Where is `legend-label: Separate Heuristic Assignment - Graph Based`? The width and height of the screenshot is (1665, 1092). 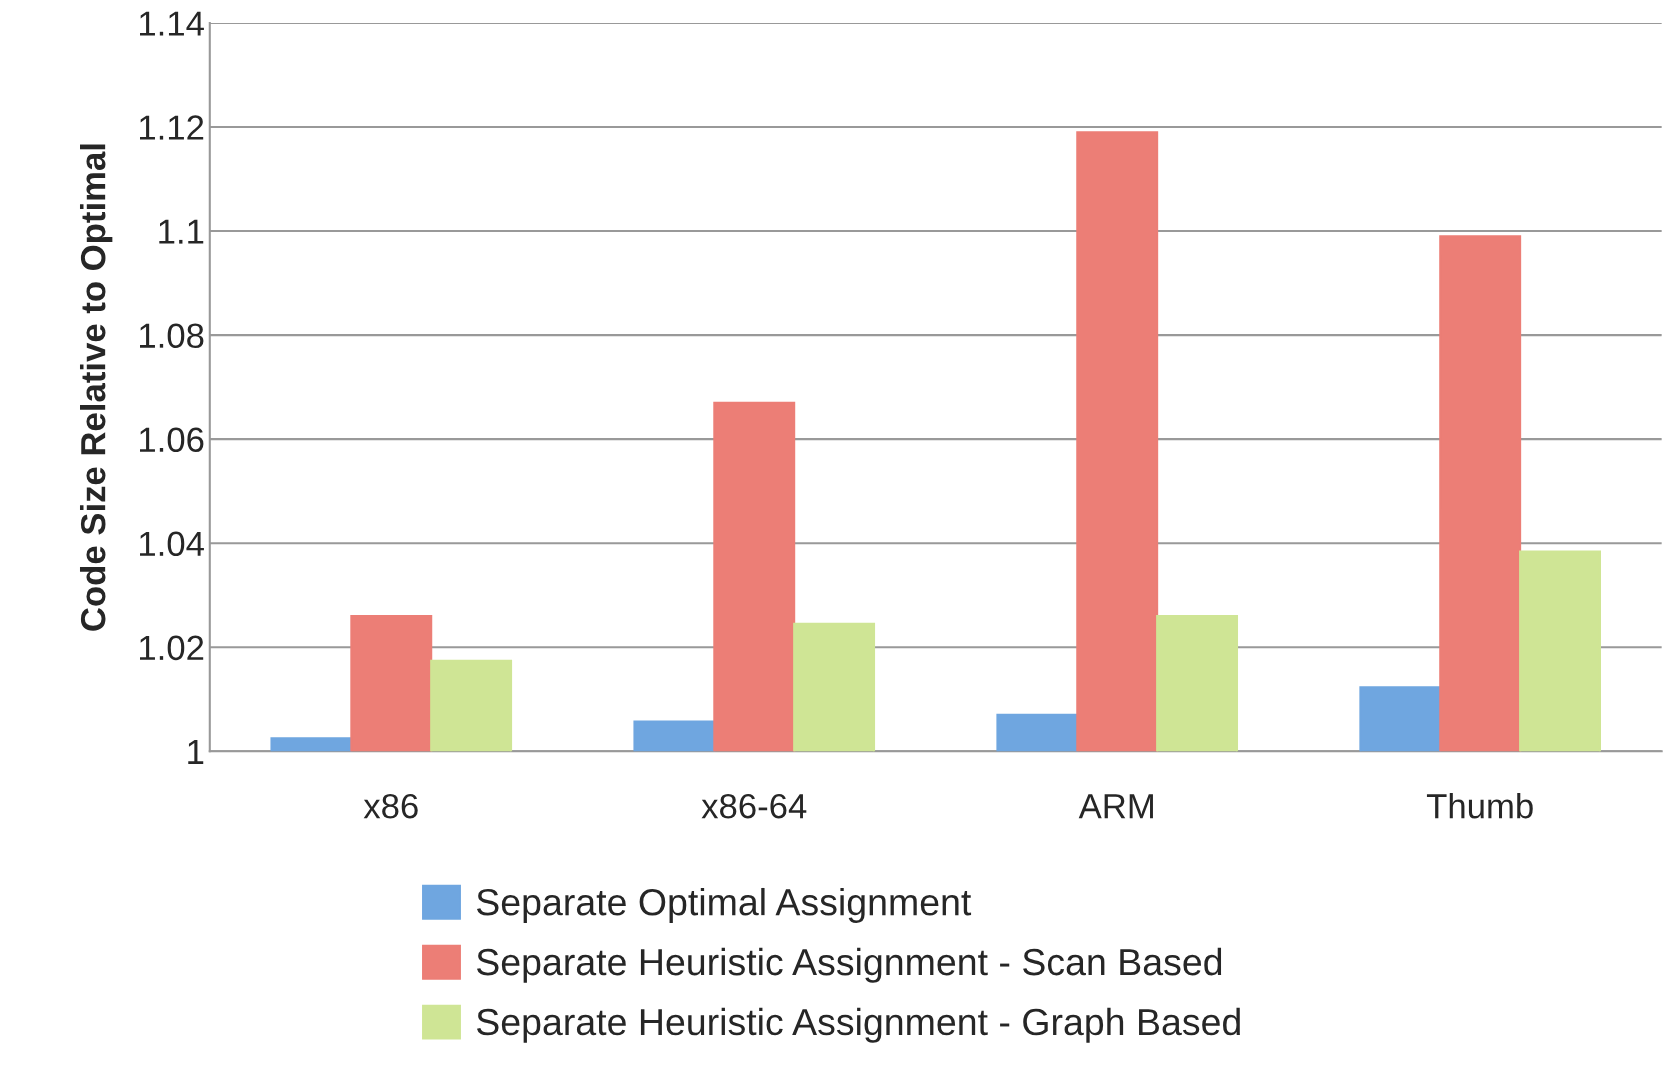
legend-label: Separate Heuristic Assignment - Graph Based is located at coordinates (858, 1025).